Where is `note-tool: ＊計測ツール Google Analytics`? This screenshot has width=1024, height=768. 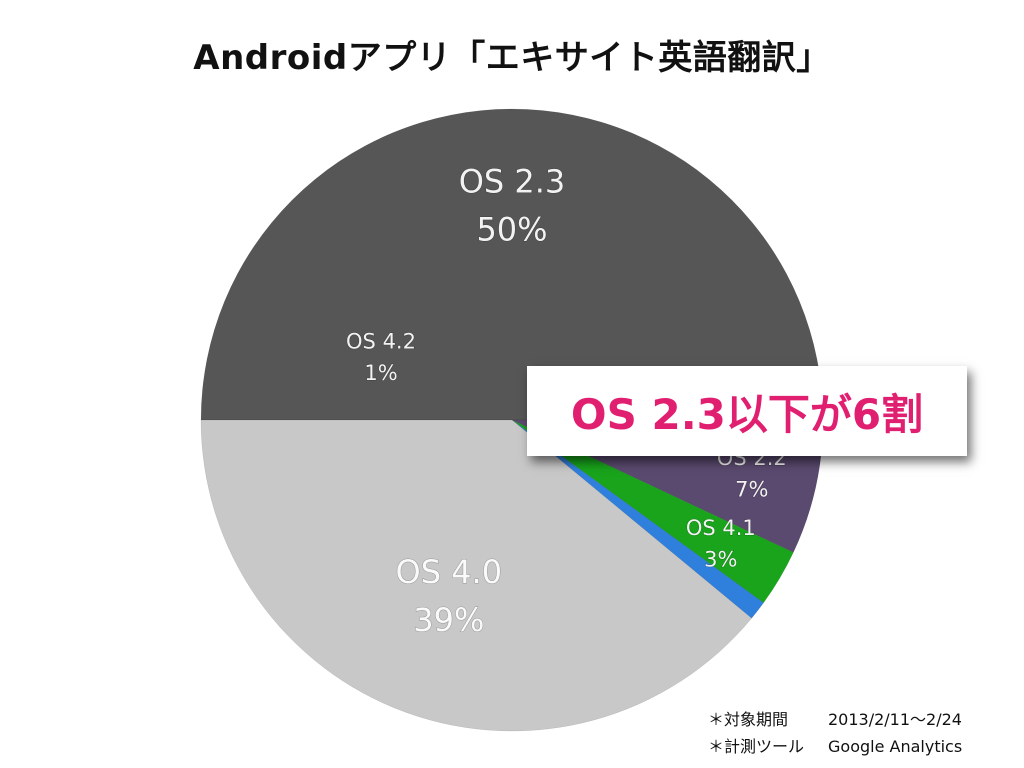
note-tool: ＊計測ツール Google Analytics is located at coordinates (835, 746).